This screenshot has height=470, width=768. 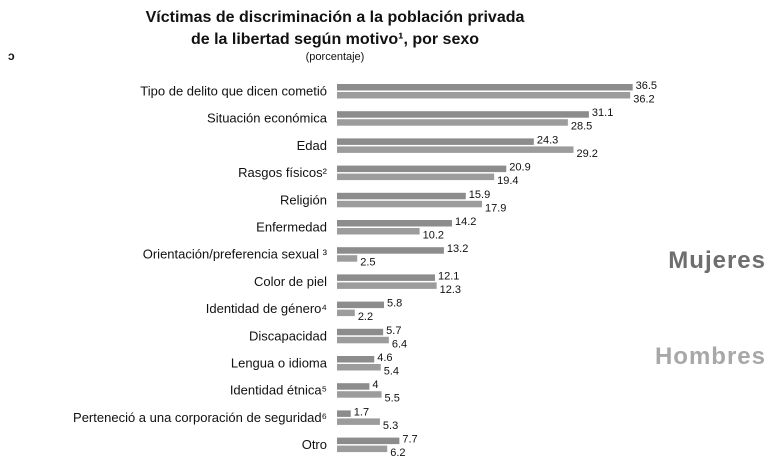 I want to click on value-label-hombres: 6.2, so click(x=397, y=453).